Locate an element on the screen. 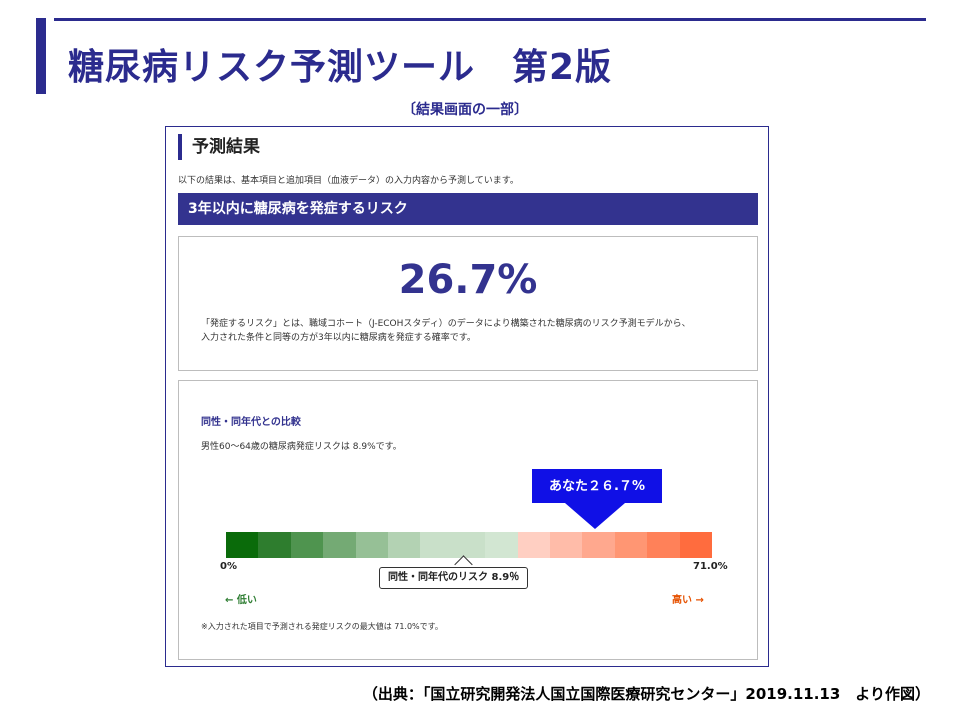  risk-value: 26.7% is located at coordinates (468, 280).